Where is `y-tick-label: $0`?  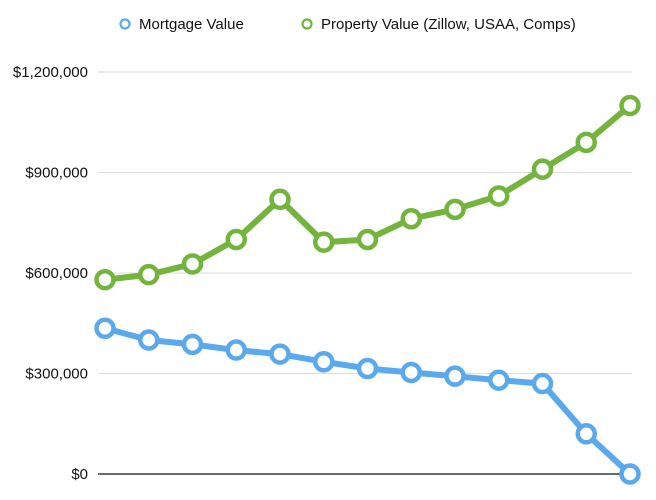
y-tick-label: $0 is located at coordinates (79, 474).